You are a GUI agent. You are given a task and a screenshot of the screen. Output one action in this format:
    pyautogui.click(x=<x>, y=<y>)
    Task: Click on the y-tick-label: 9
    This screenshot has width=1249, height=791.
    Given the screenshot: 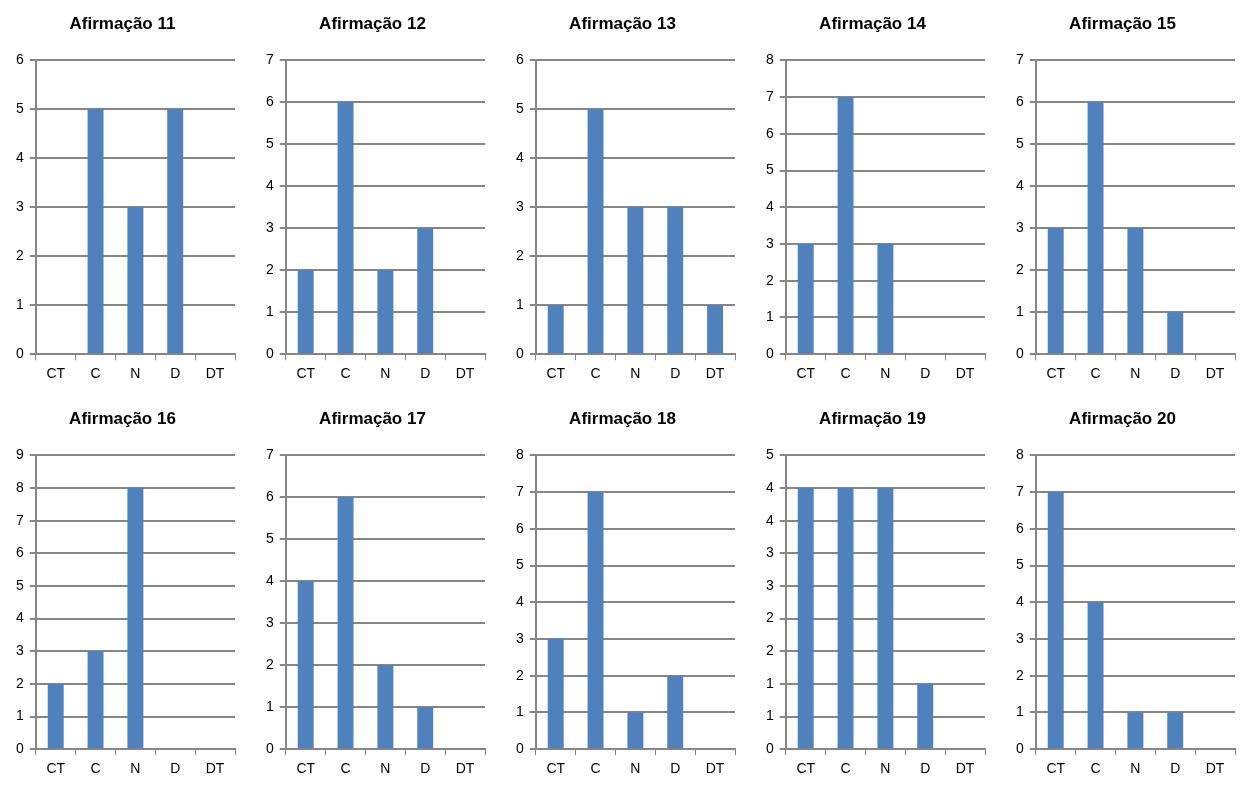 What is the action you would take?
    pyautogui.click(x=19, y=454)
    